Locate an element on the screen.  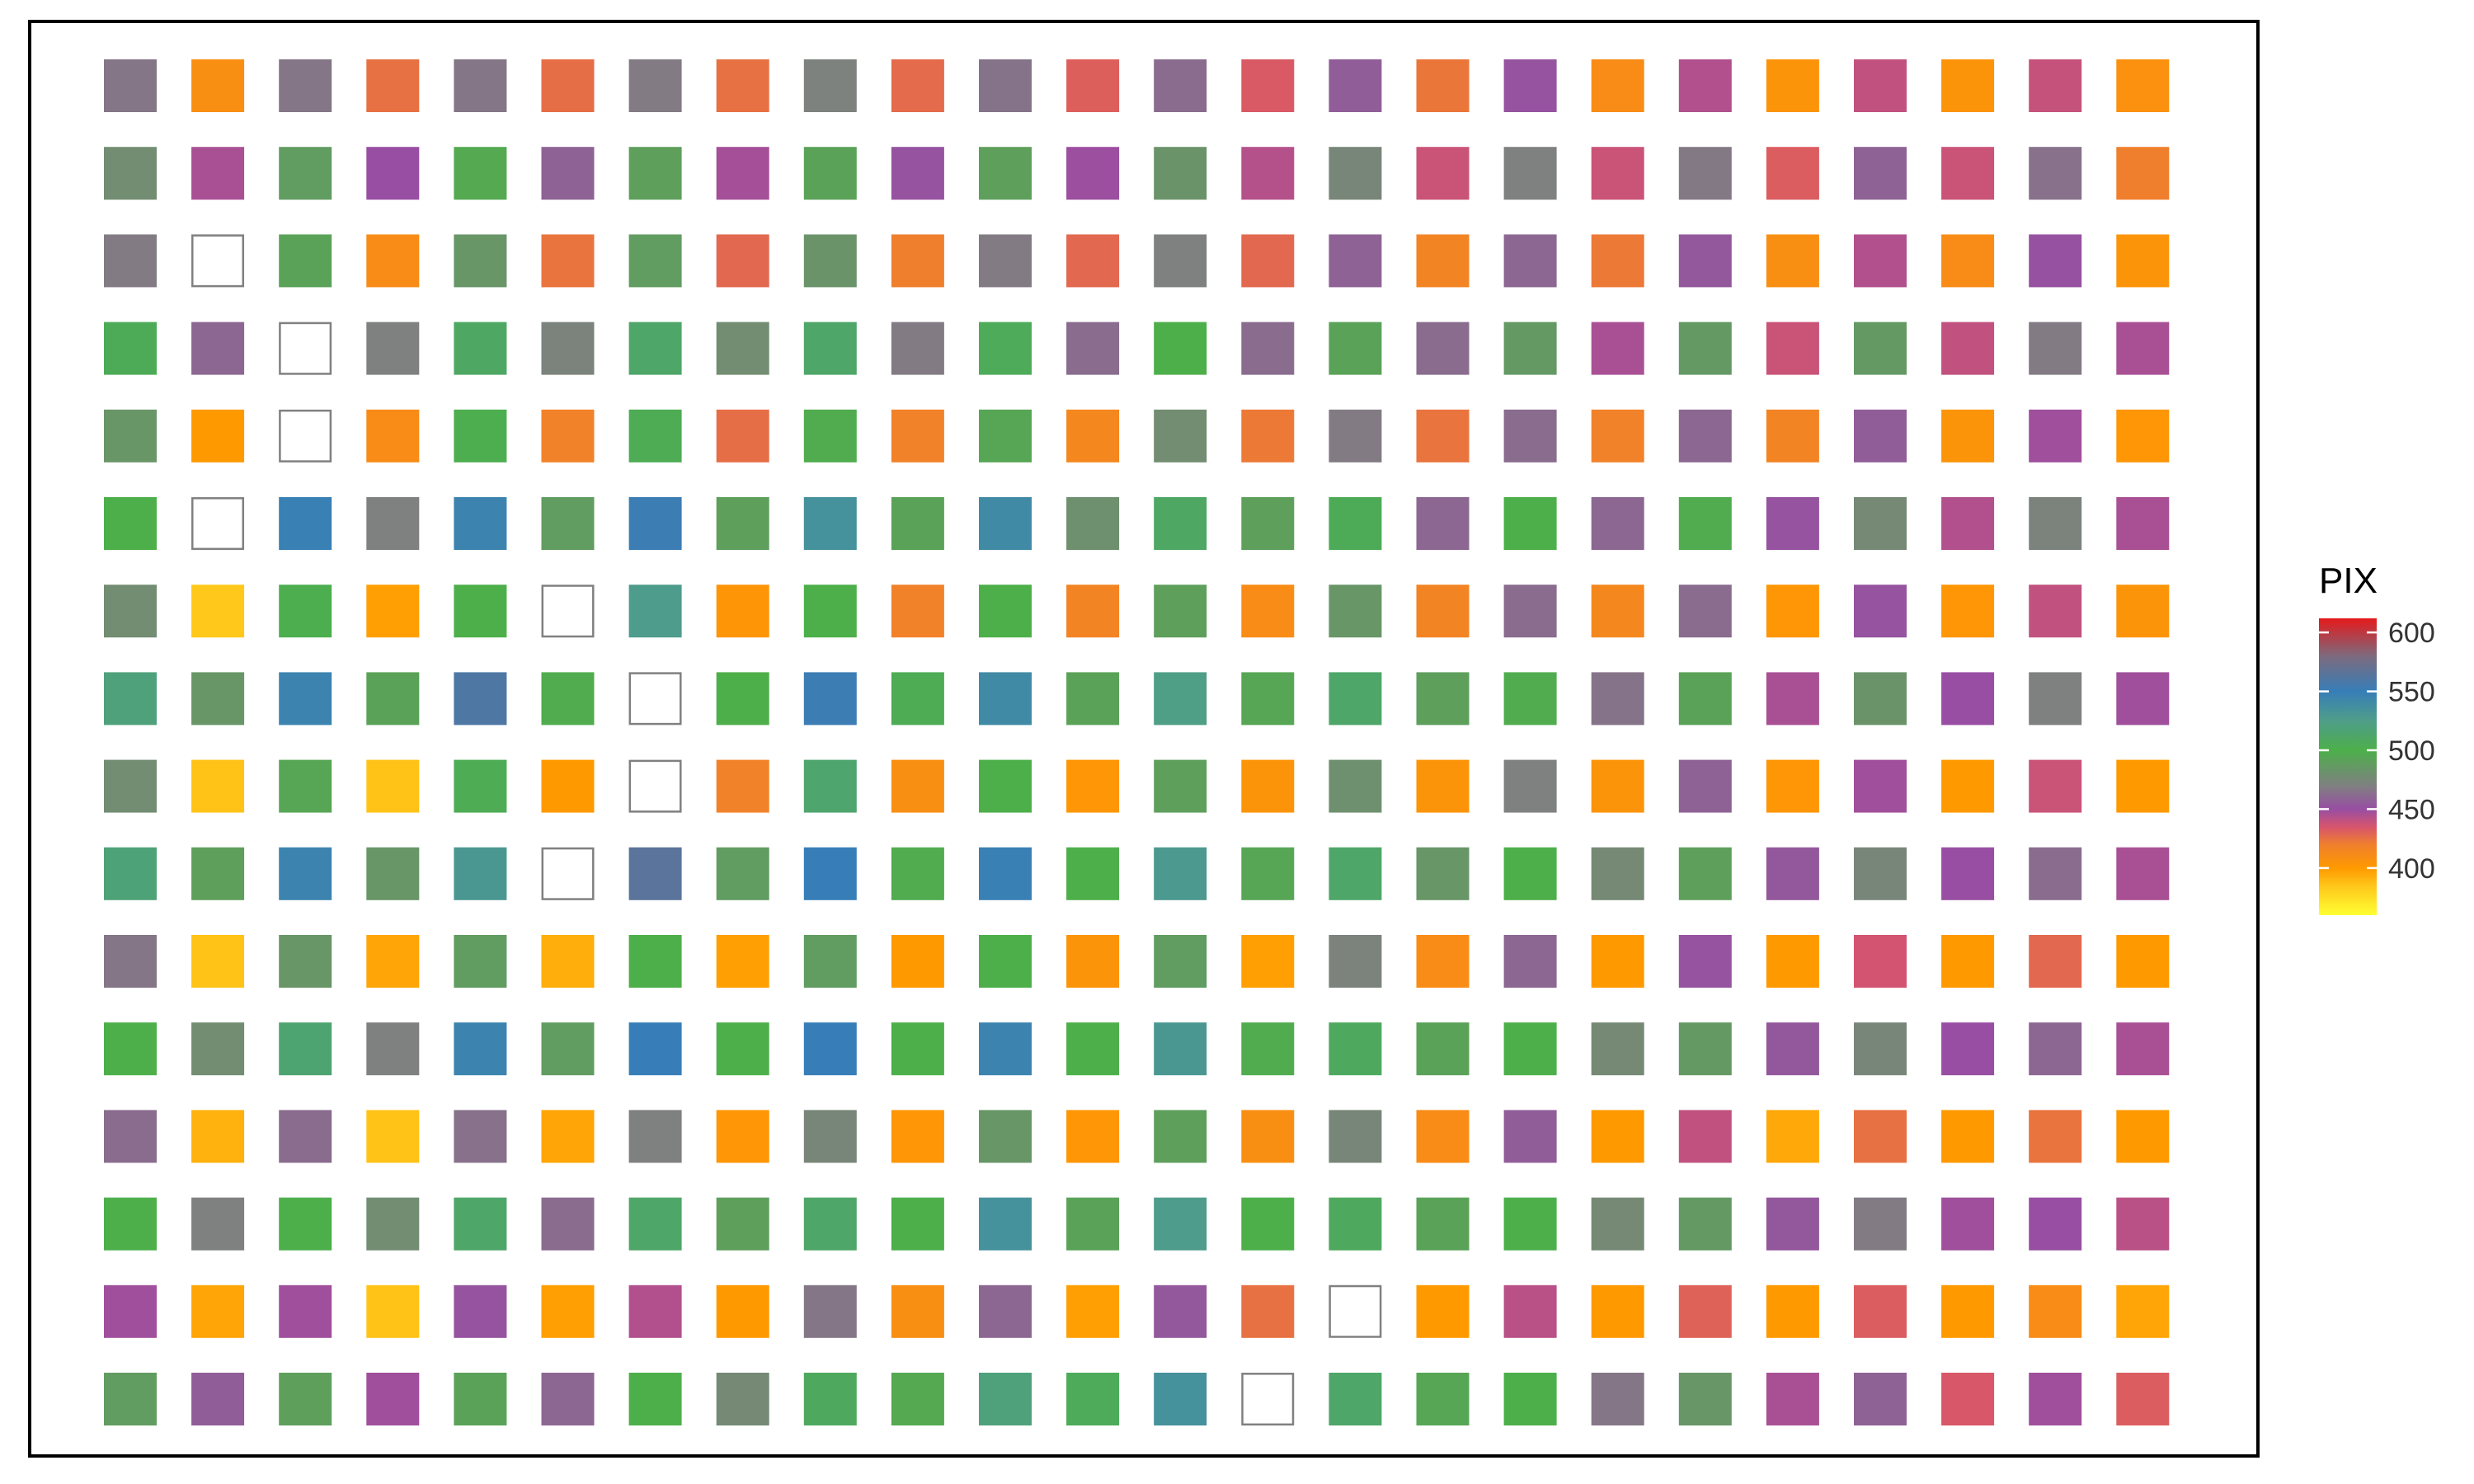
well-r14-c15 is located at coordinates (1355, 1224).